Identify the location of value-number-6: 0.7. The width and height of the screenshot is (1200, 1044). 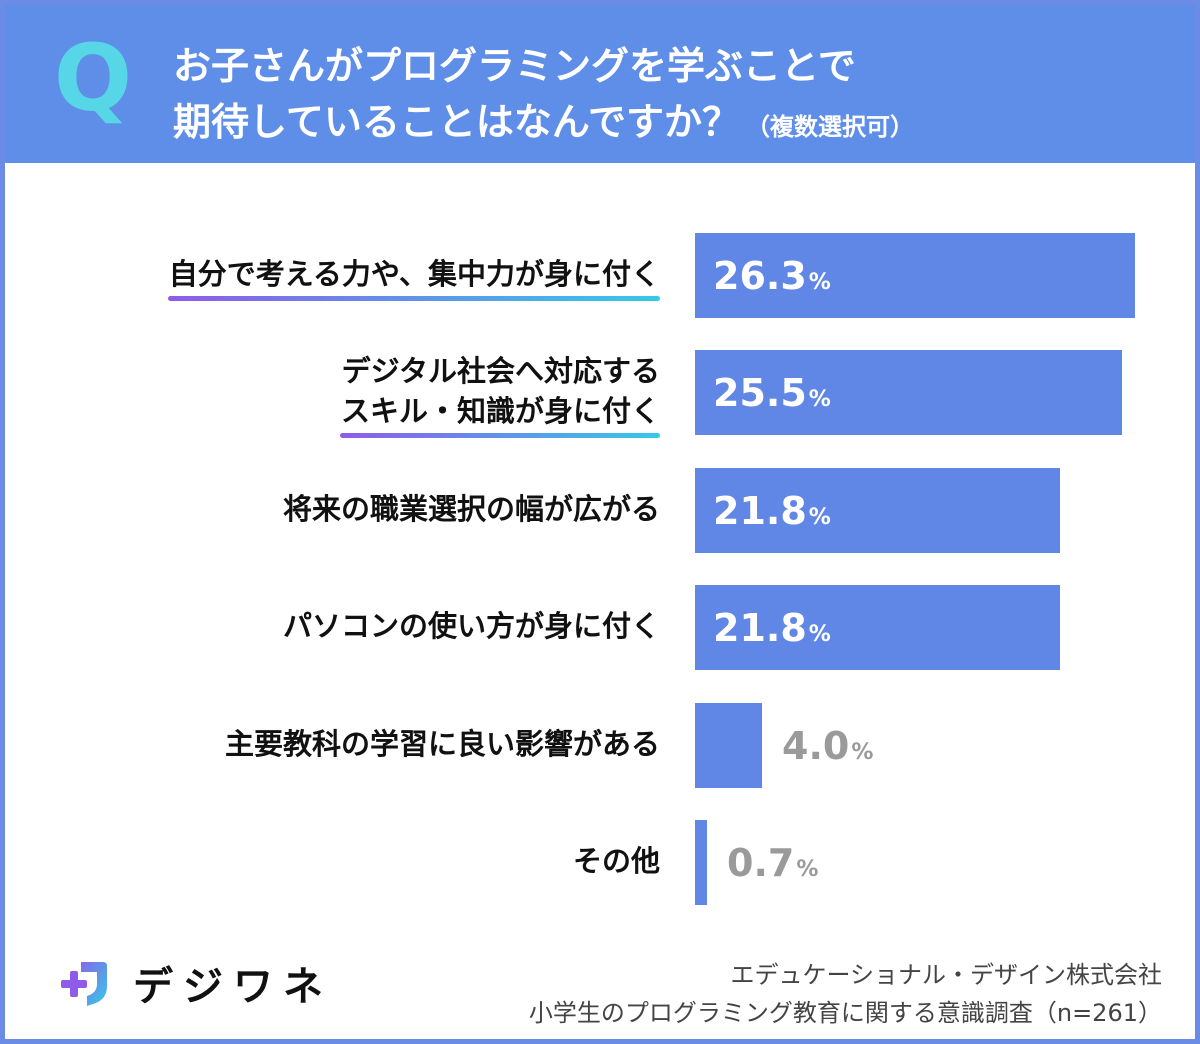
(761, 862).